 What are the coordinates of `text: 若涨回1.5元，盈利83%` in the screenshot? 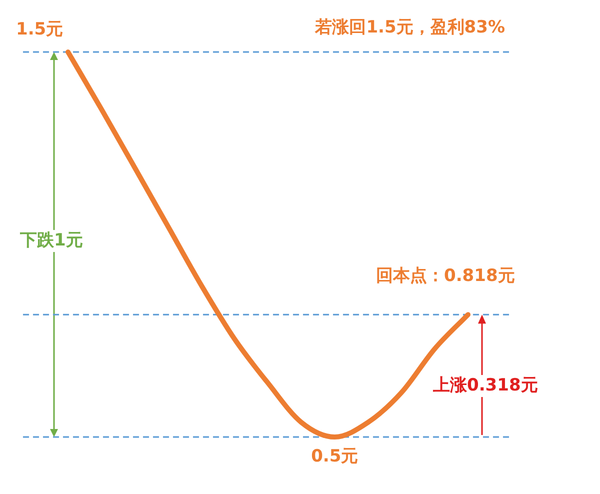 It's located at (410, 27).